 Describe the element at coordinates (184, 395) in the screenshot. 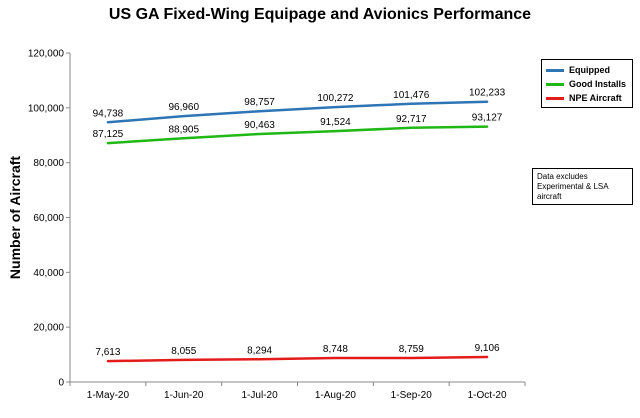

I see `x-tick-label: 1-Jun-20` at that location.